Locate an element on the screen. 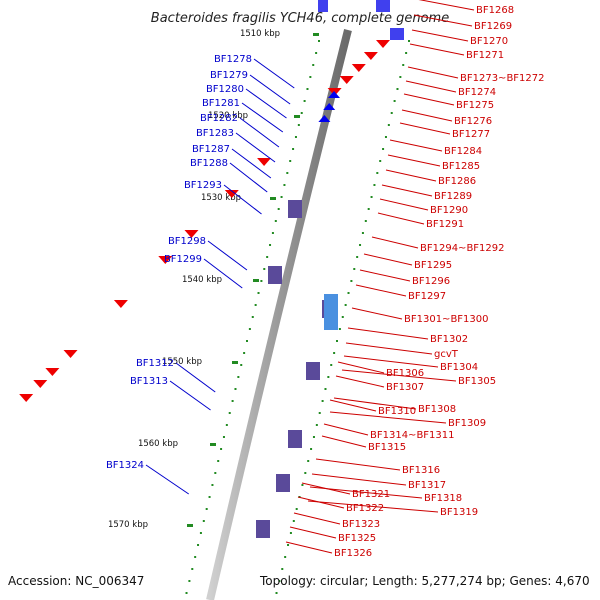 The height and width of the screenshot is (600, 600). right-gene-label: BF1289 is located at coordinates (453, 196).